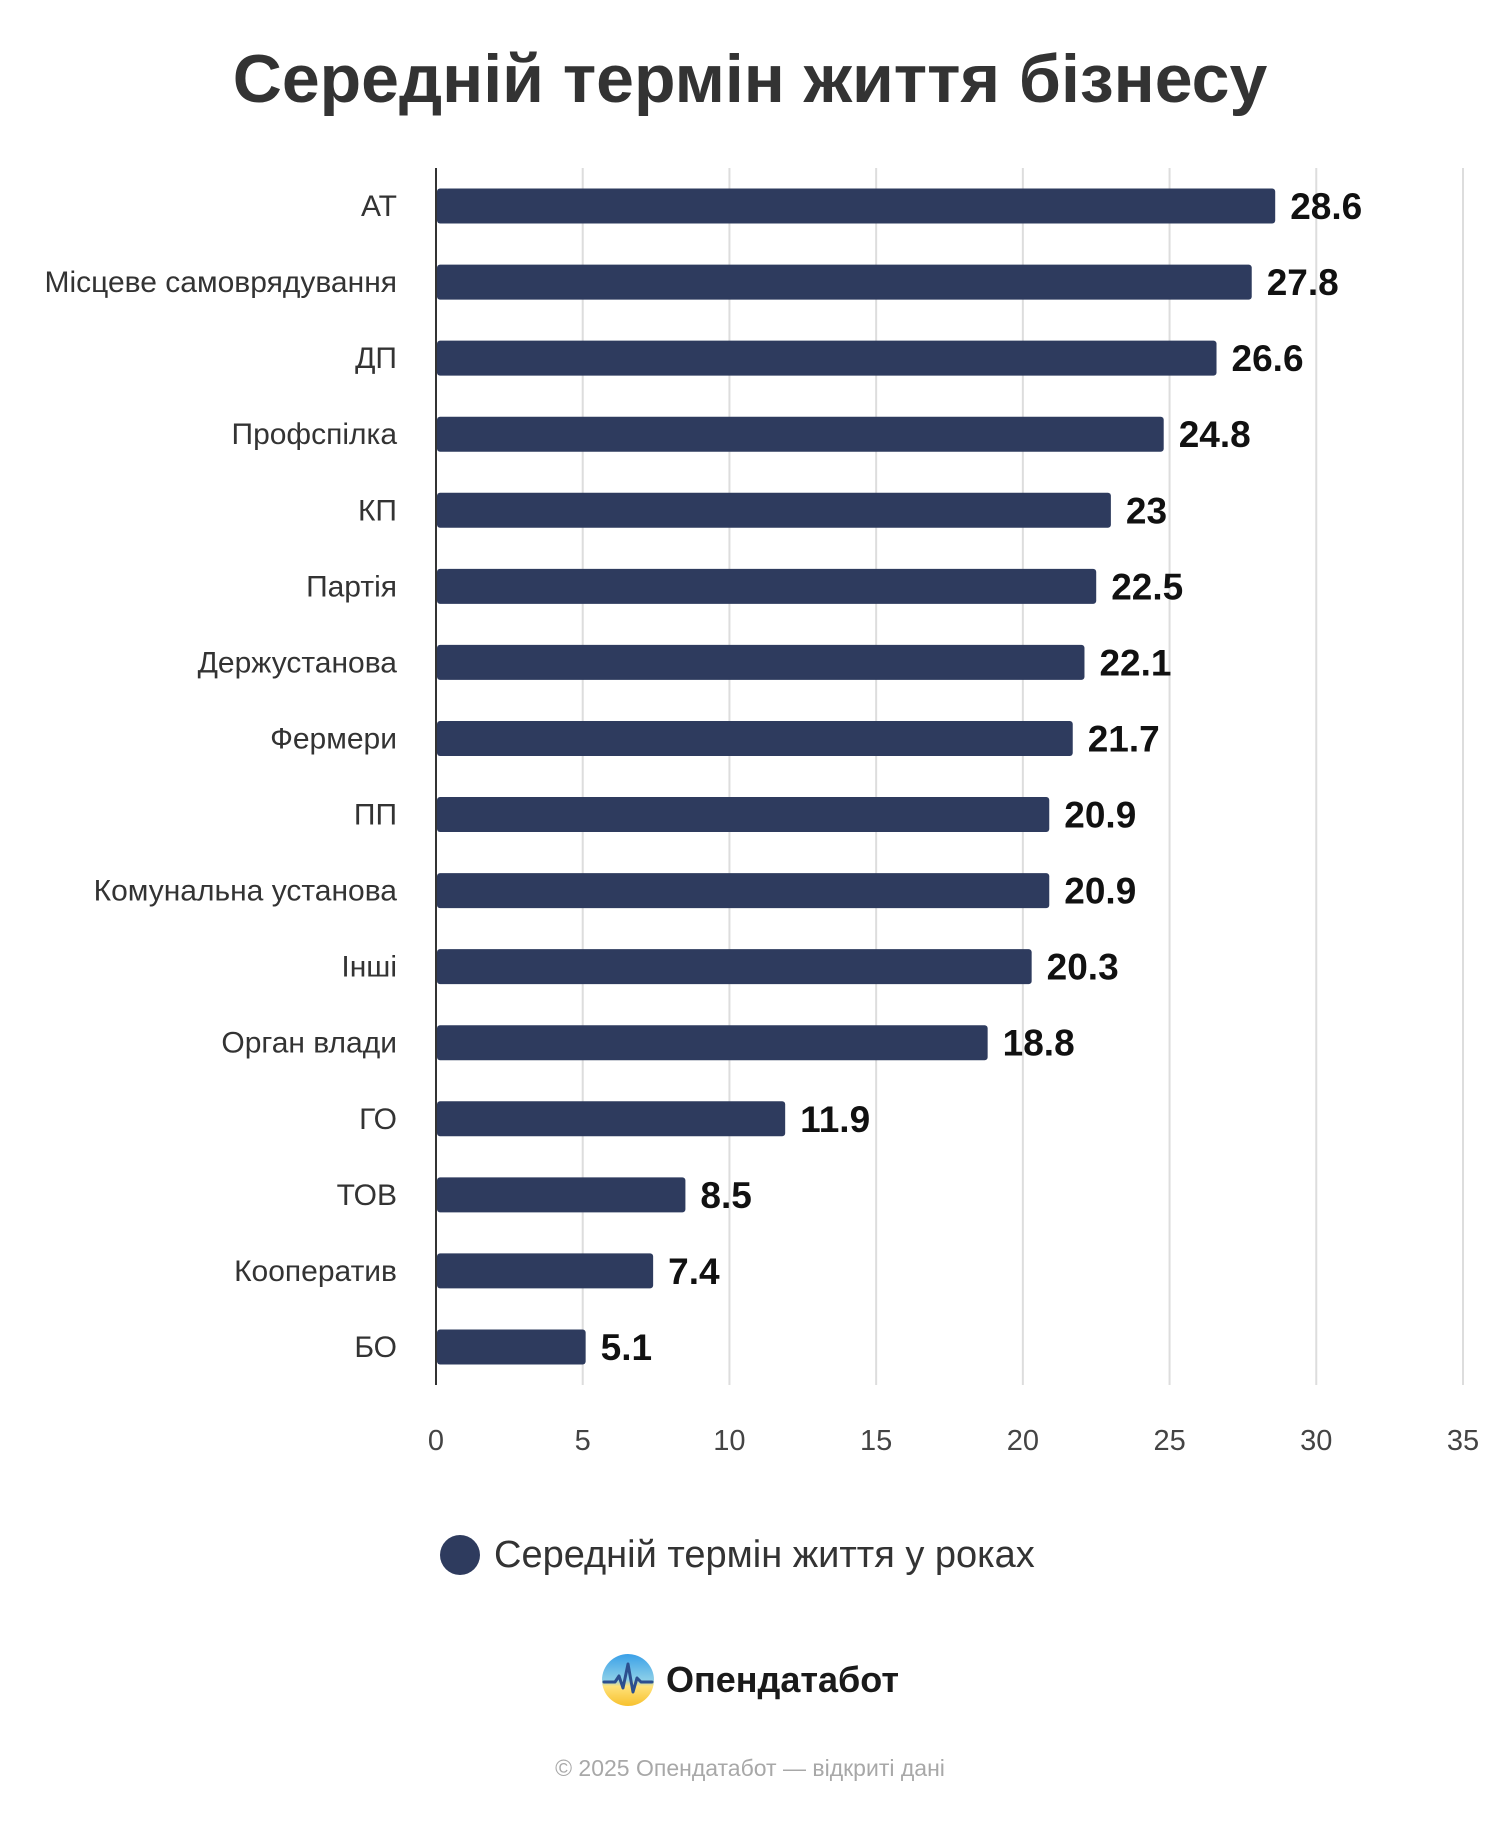  I want to click on data-label: 11.9, so click(835, 1119).